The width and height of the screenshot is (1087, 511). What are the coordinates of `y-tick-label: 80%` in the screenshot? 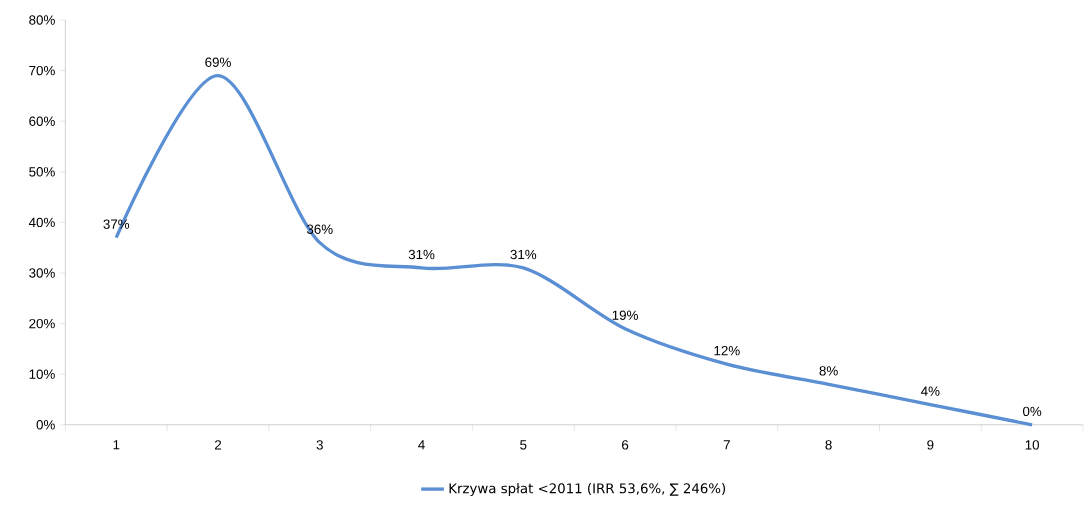 It's located at (42, 20).